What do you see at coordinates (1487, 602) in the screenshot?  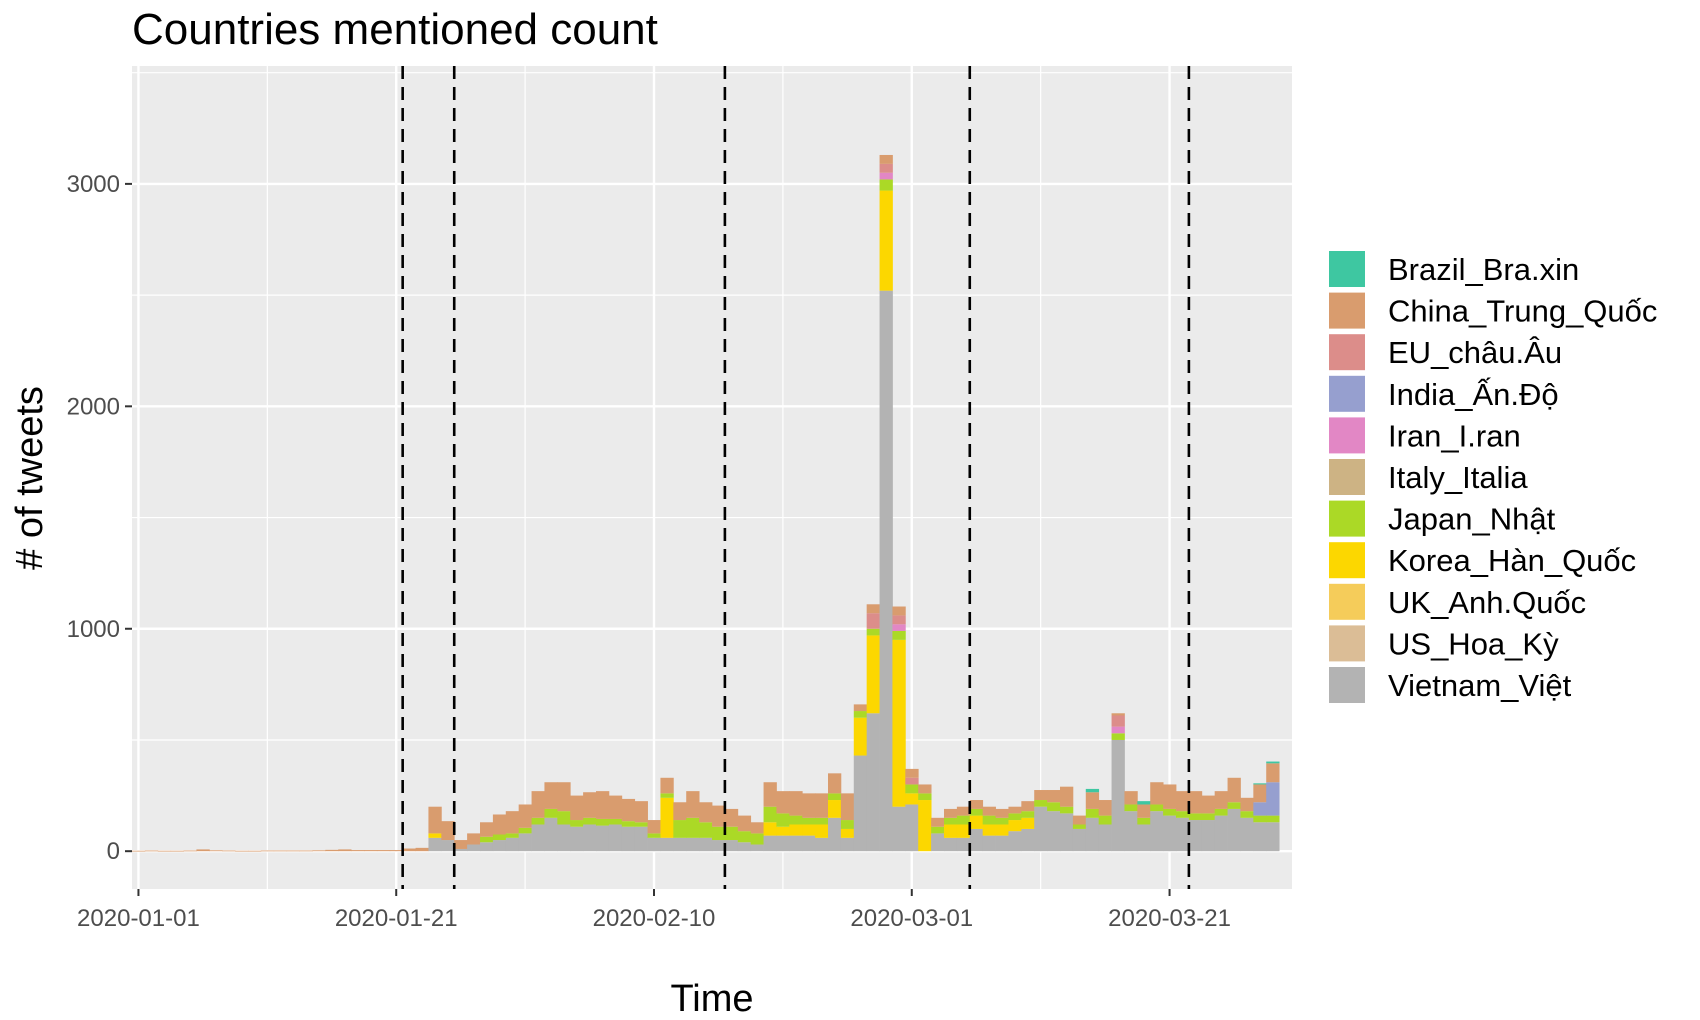 I see `legend-label: UK_Anh.Quốc` at bounding box center [1487, 602].